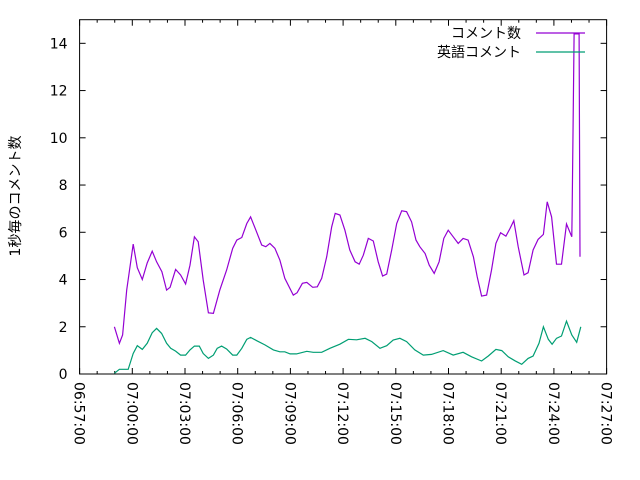 The height and width of the screenshot is (480, 640). Describe the element at coordinates (606, 413) in the screenshot. I see `x-tick-label: 07:27:00` at that location.